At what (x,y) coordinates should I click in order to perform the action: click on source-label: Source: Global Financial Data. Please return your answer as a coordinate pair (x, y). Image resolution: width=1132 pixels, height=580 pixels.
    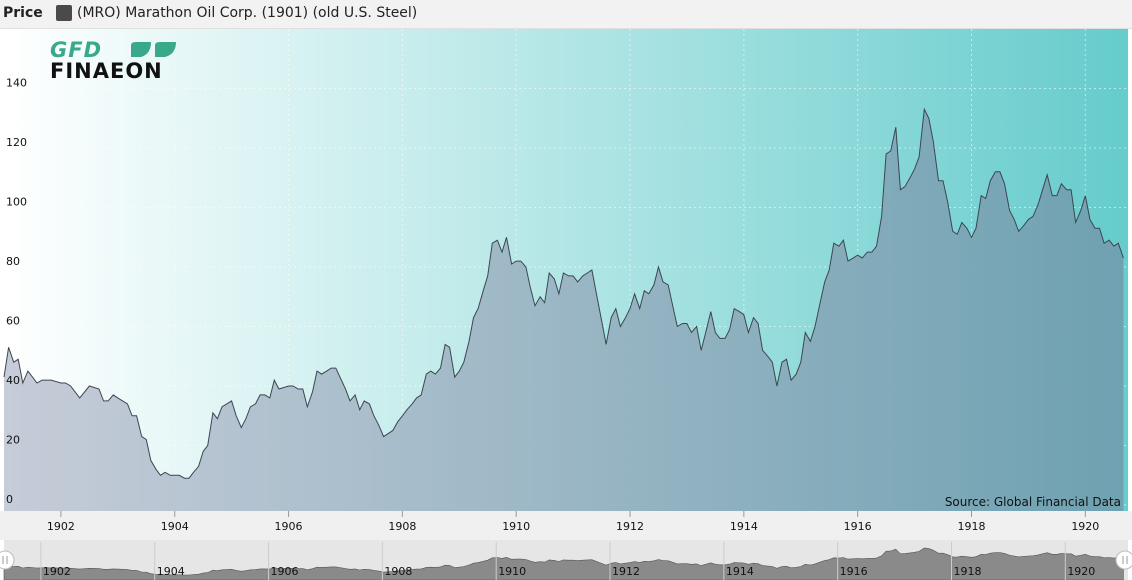
    Looking at the image, I should click on (1033, 502).